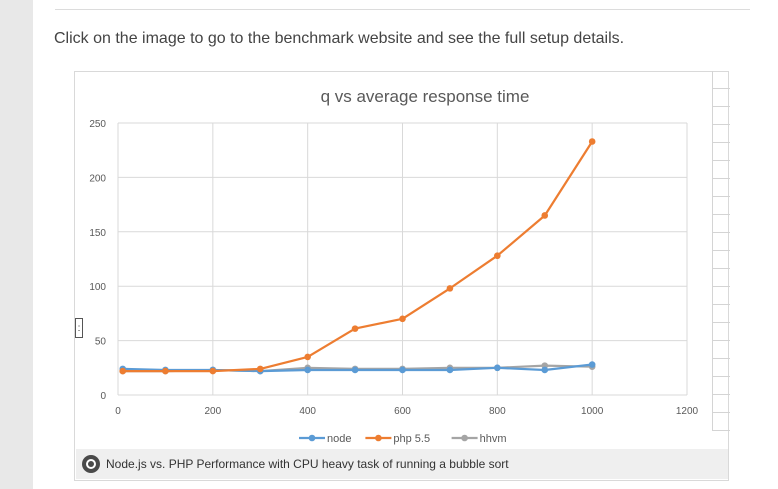 The width and height of the screenshot is (778, 489). I want to click on x-tick-label: 1000, so click(592, 411).